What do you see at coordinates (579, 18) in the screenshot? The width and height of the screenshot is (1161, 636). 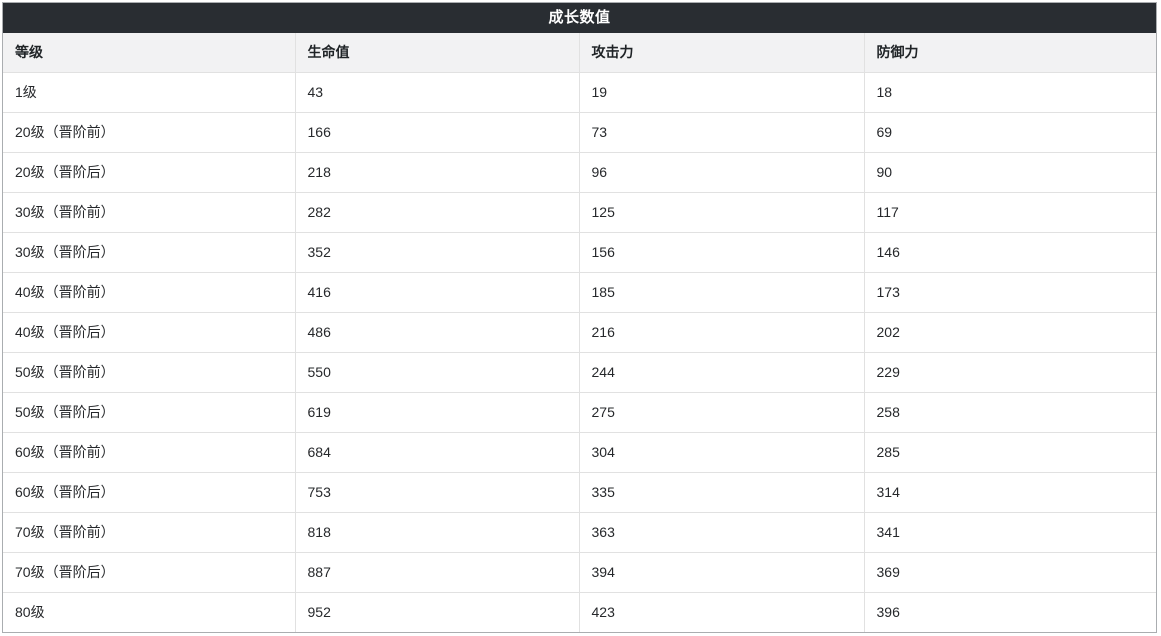 I see `table-title: 成长数值` at bounding box center [579, 18].